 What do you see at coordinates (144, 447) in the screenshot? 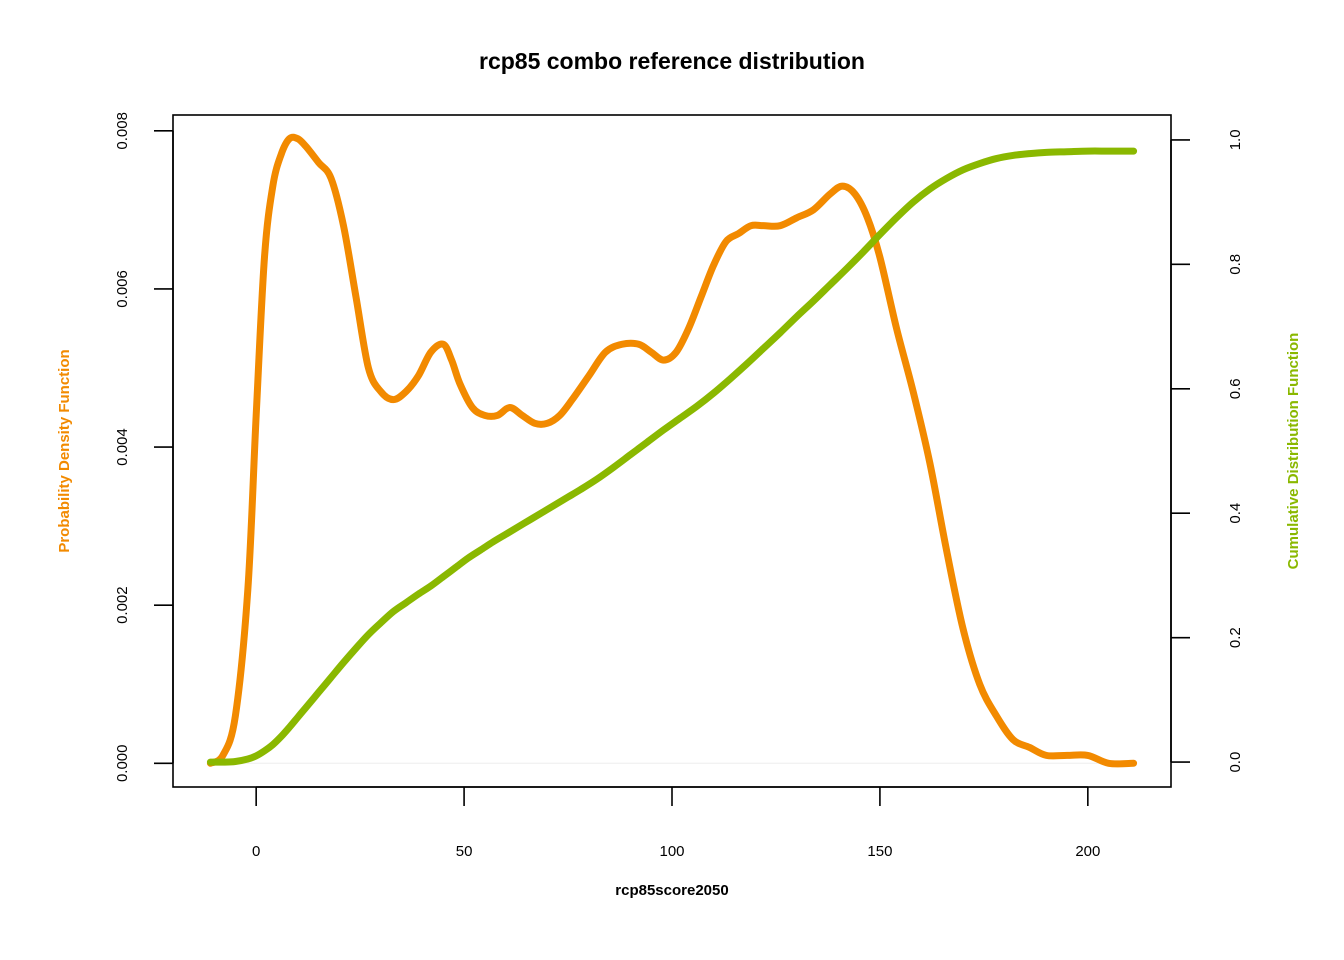
I see `y-left-axis: 0.000 0.002 0.004 0.006 0.008` at bounding box center [144, 447].